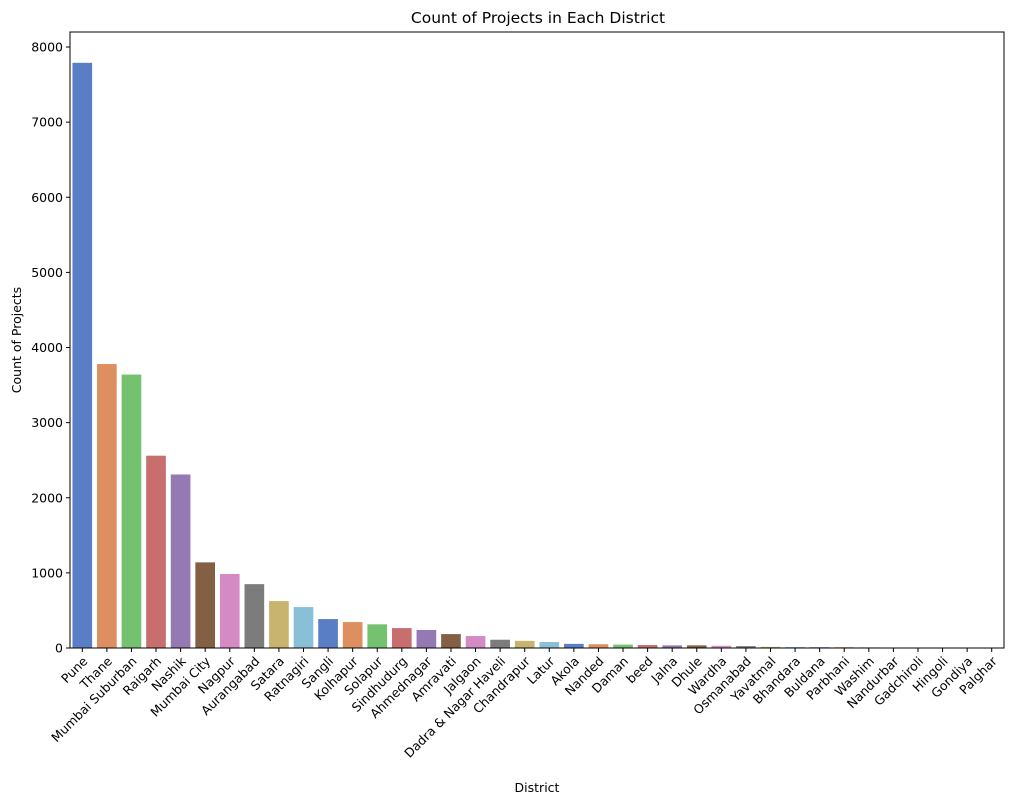  What do you see at coordinates (623, 646) in the screenshot?
I see `bar-daman` at bounding box center [623, 646].